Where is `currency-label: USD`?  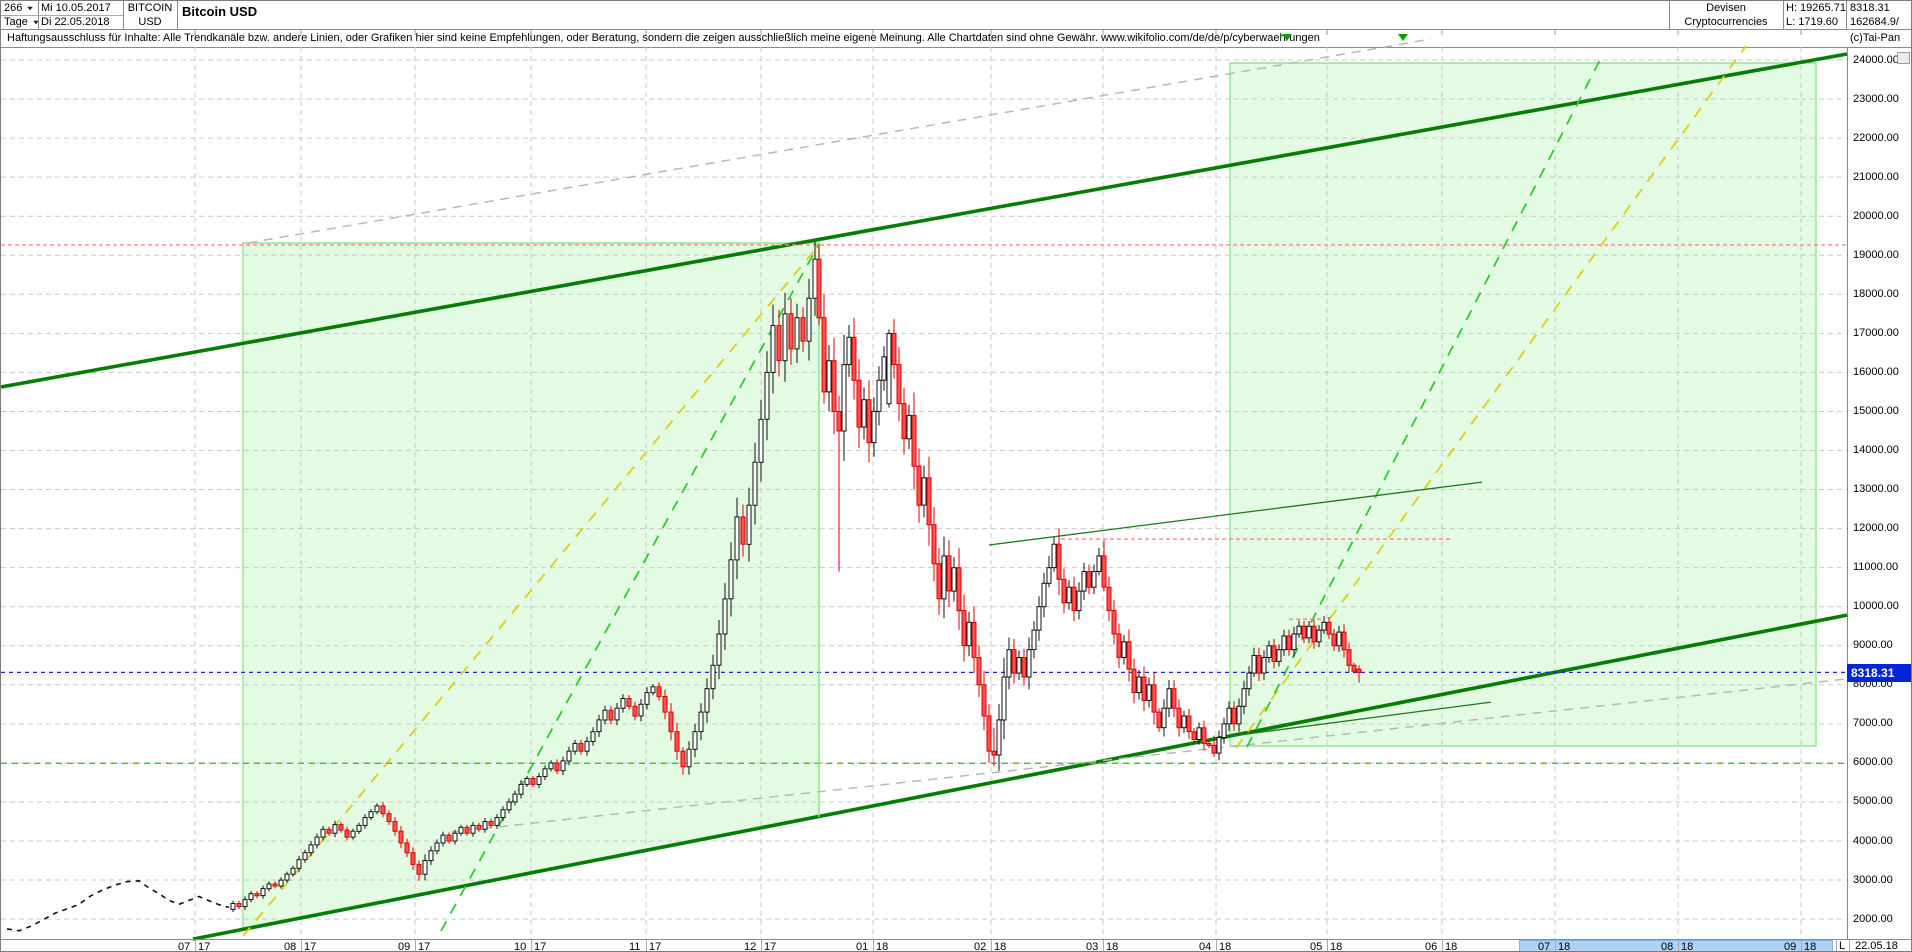 currency-label: USD is located at coordinates (150, 22).